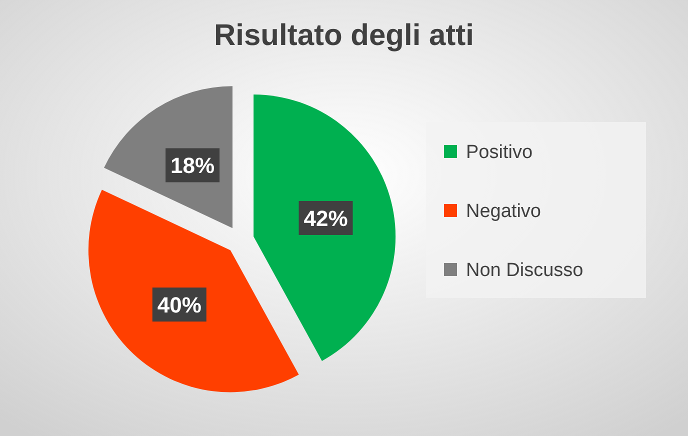  I want to click on data-label: 42%, so click(326, 218).